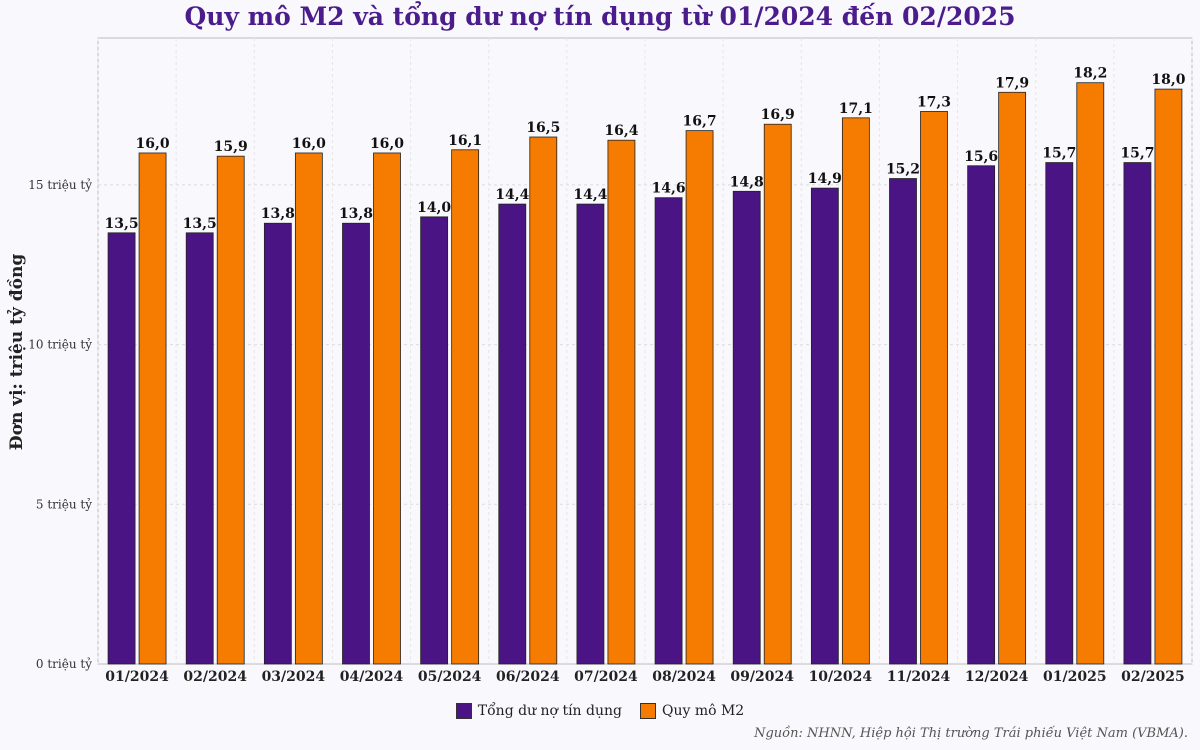 The image size is (1200, 750). I want to click on data-label-credit-11/2024: 15,2, so click(903, 170).